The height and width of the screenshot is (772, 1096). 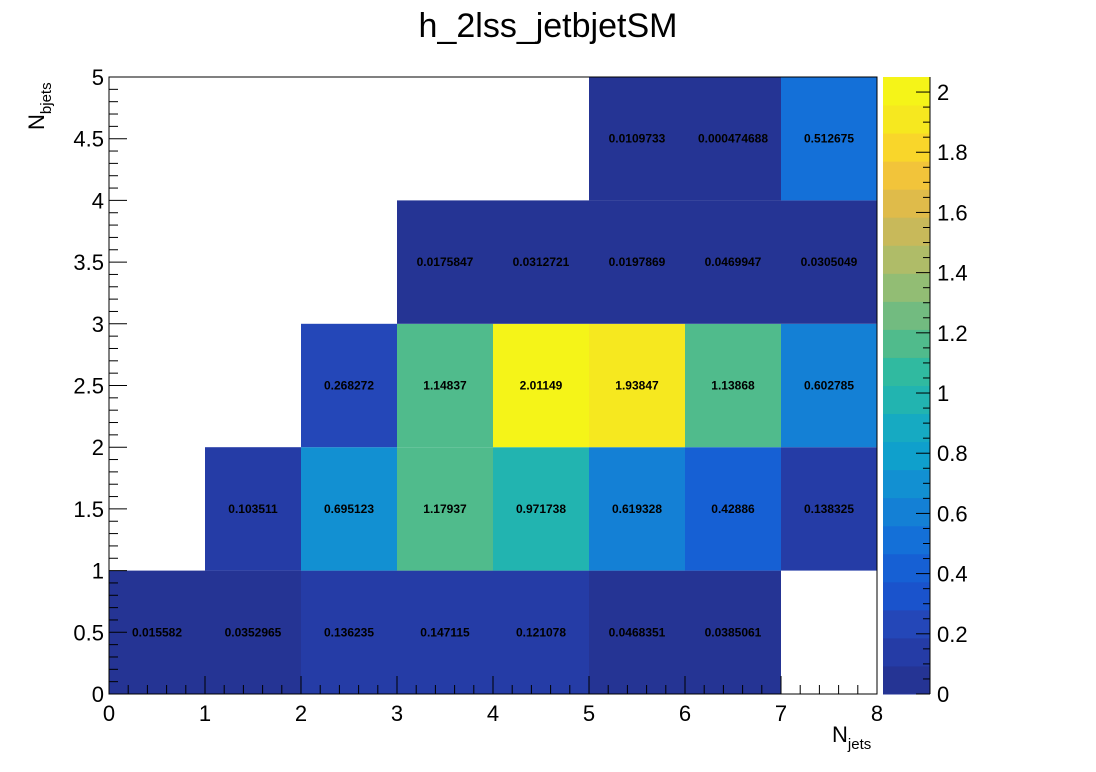 I want to click on x-tick-label: 5, so click(x=589, y=713).